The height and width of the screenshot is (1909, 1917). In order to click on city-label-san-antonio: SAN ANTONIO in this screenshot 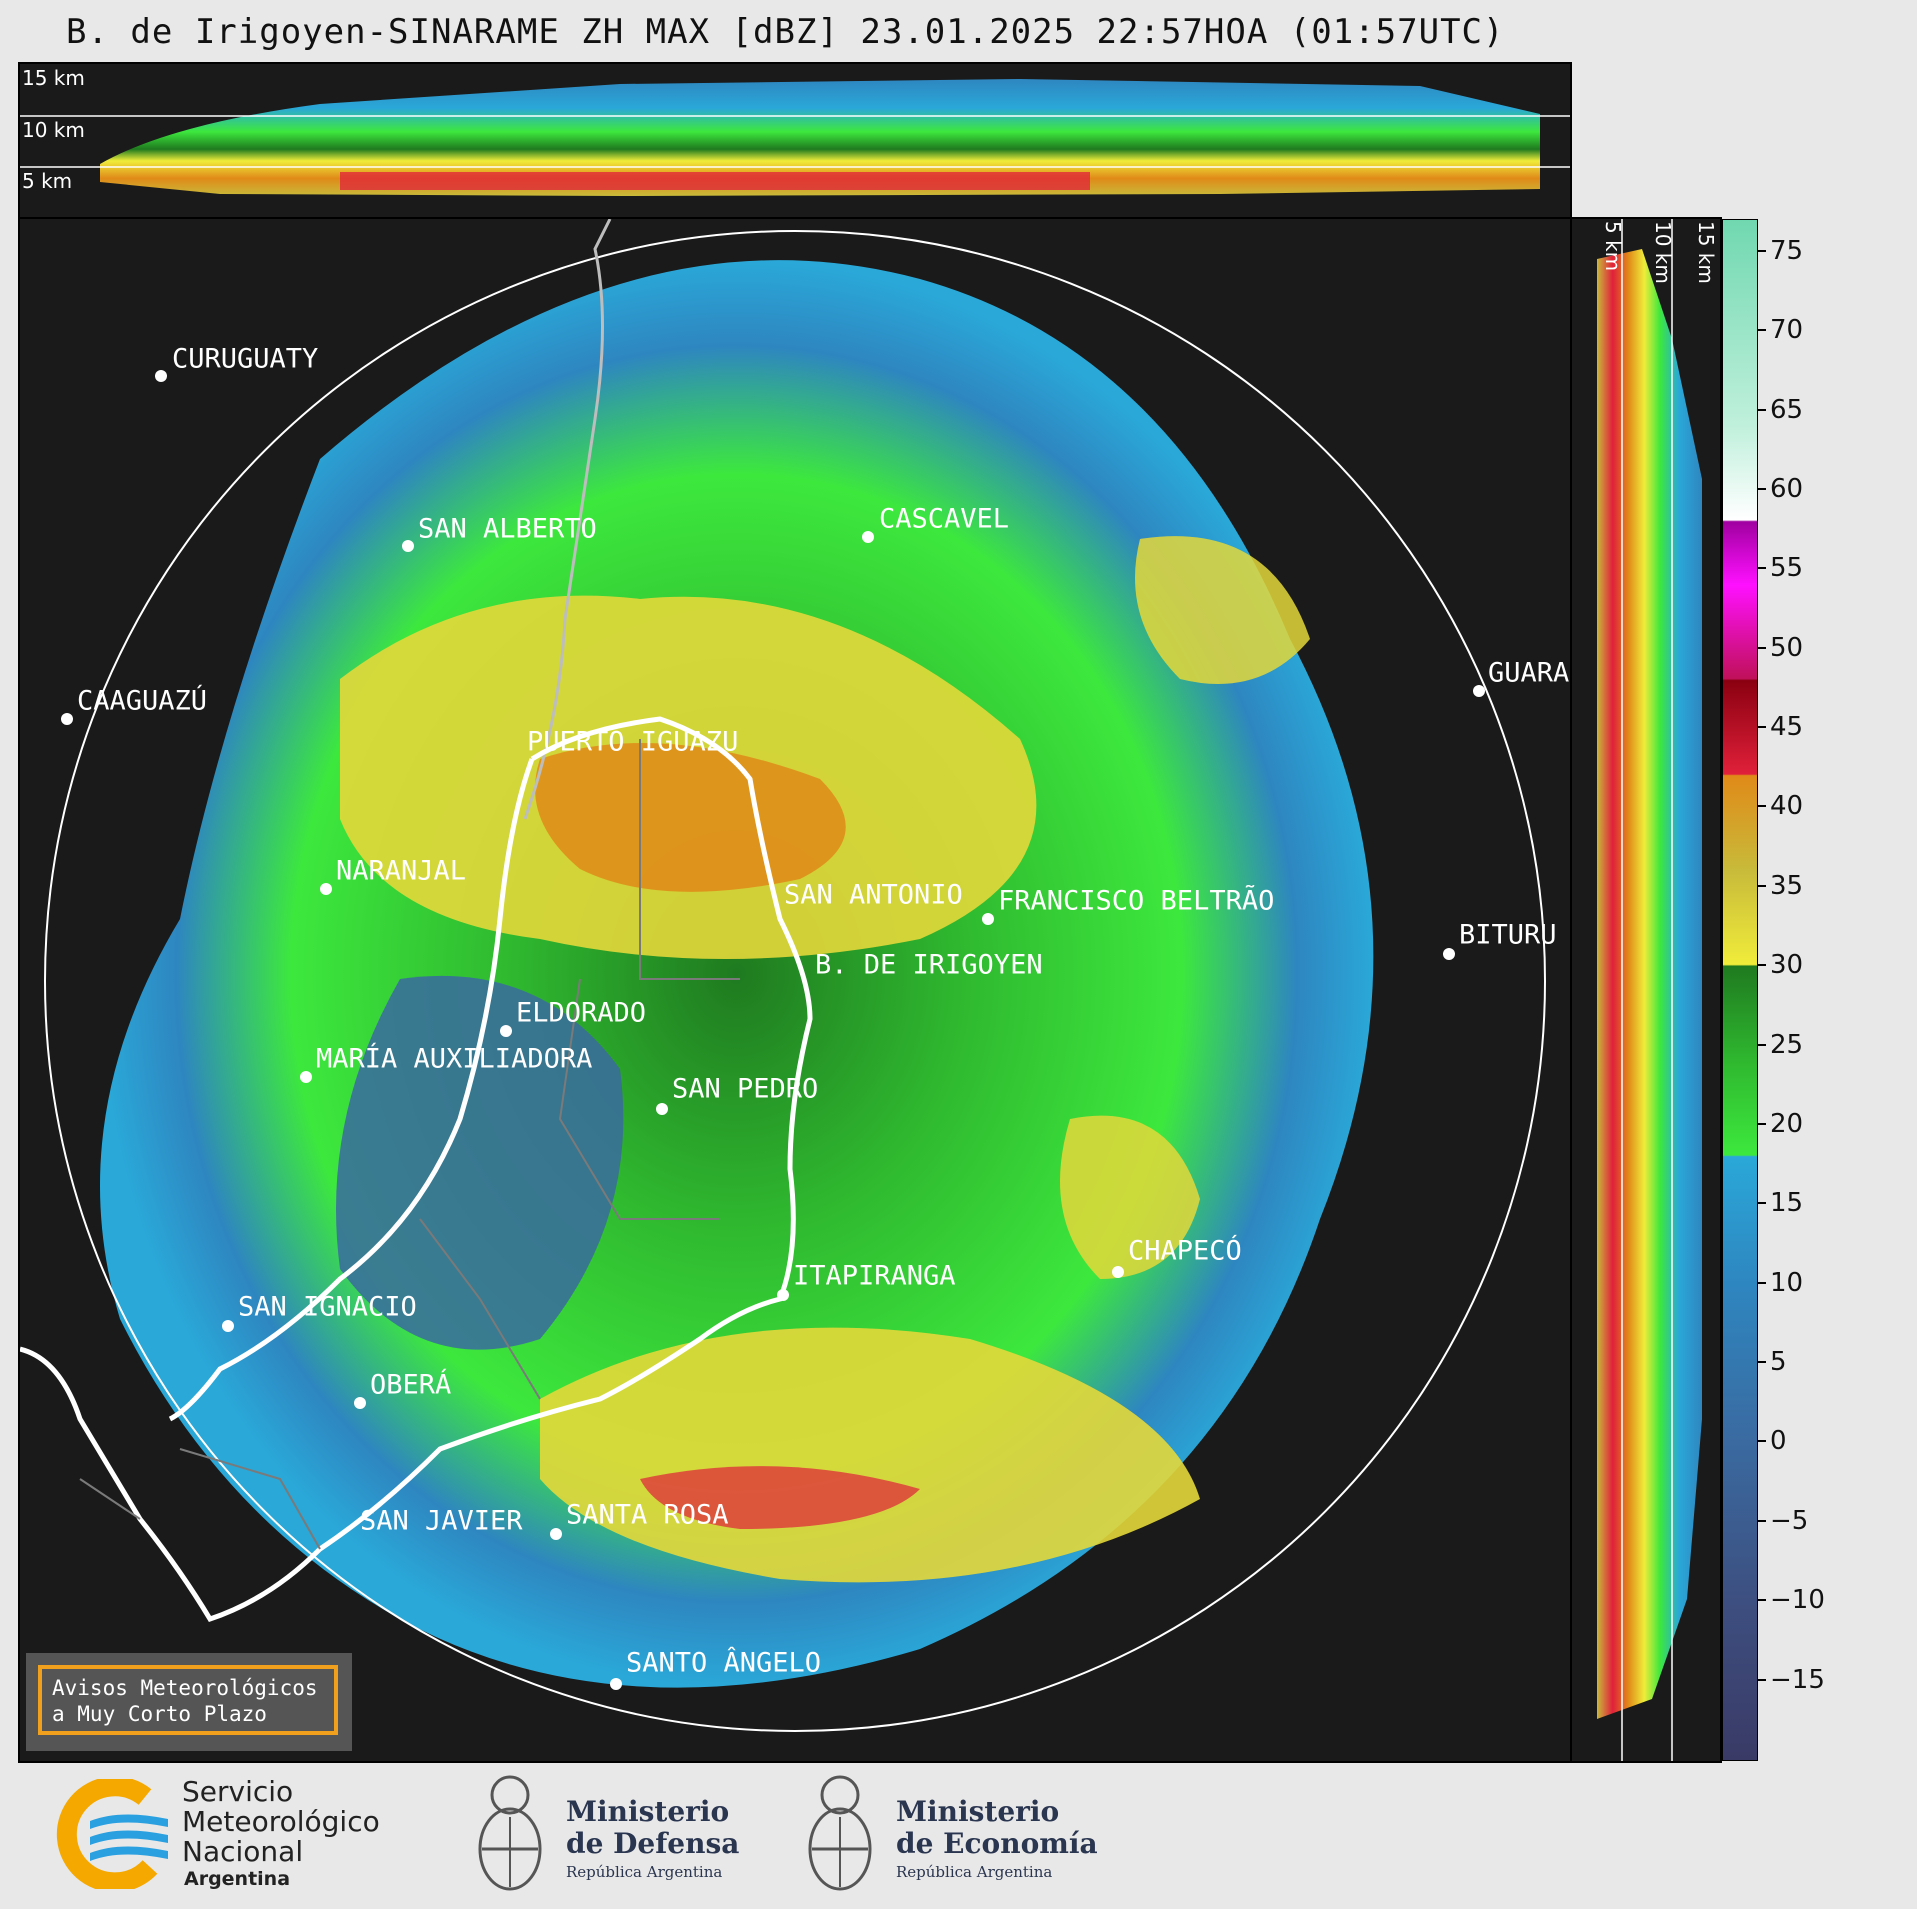, I will do `click(873, 895)`.